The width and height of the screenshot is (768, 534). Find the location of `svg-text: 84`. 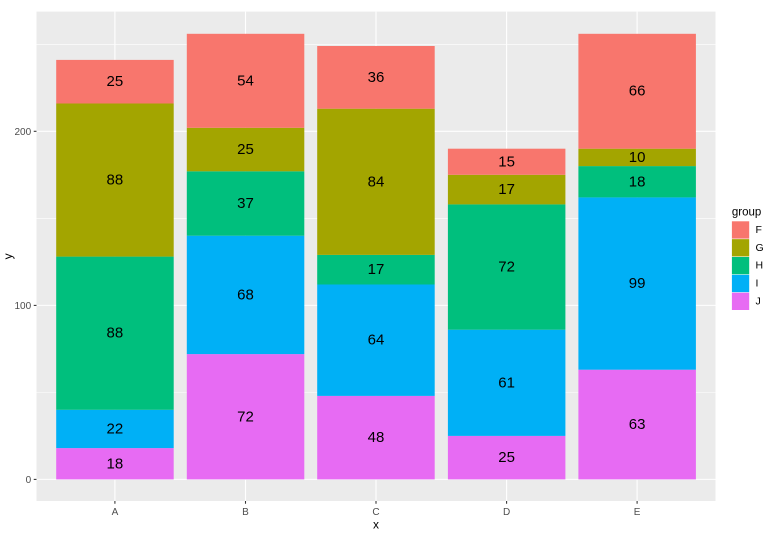

svg-text: 84 is located at coordinates (376, 181).